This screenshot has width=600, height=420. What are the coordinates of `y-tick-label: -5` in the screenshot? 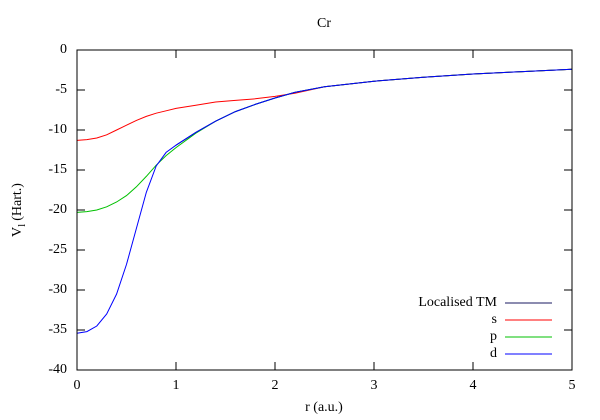 It's located at (61, 89).